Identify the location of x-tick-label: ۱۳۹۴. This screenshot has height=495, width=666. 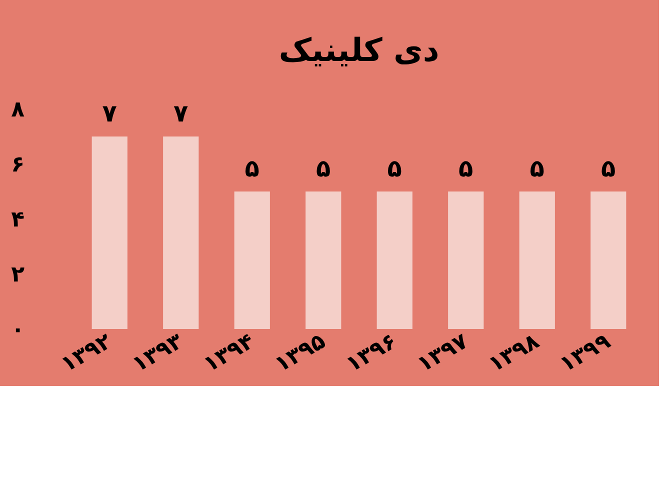
(229, 353).